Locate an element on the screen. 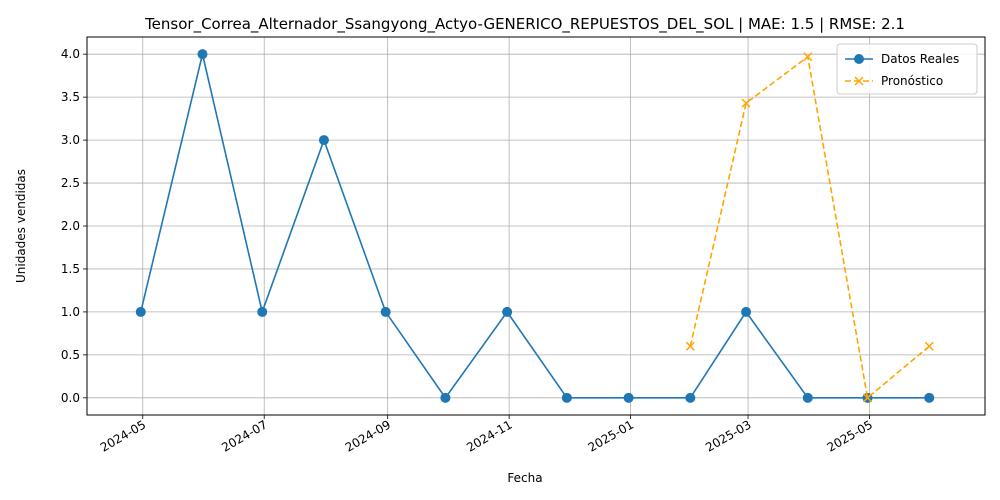  x-tick-label: 2024-09 is located at coordinates (368, 435).